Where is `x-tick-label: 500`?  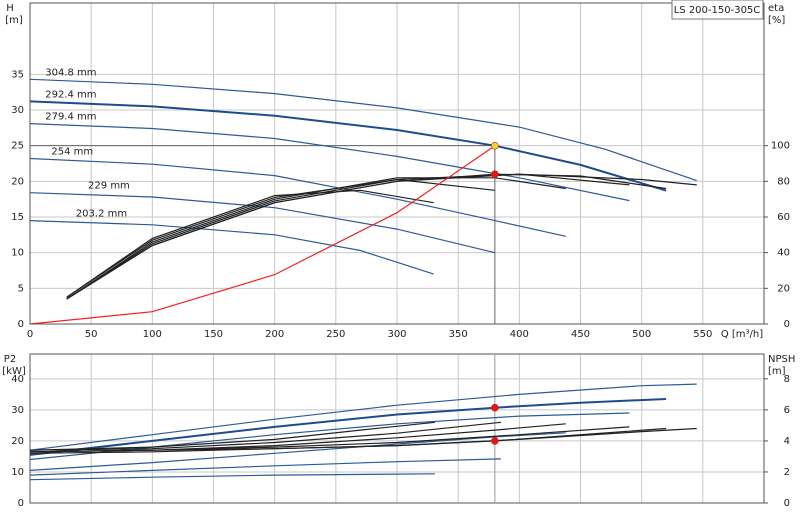 x-tick-label: 500 is located at coordinates (641, 334).